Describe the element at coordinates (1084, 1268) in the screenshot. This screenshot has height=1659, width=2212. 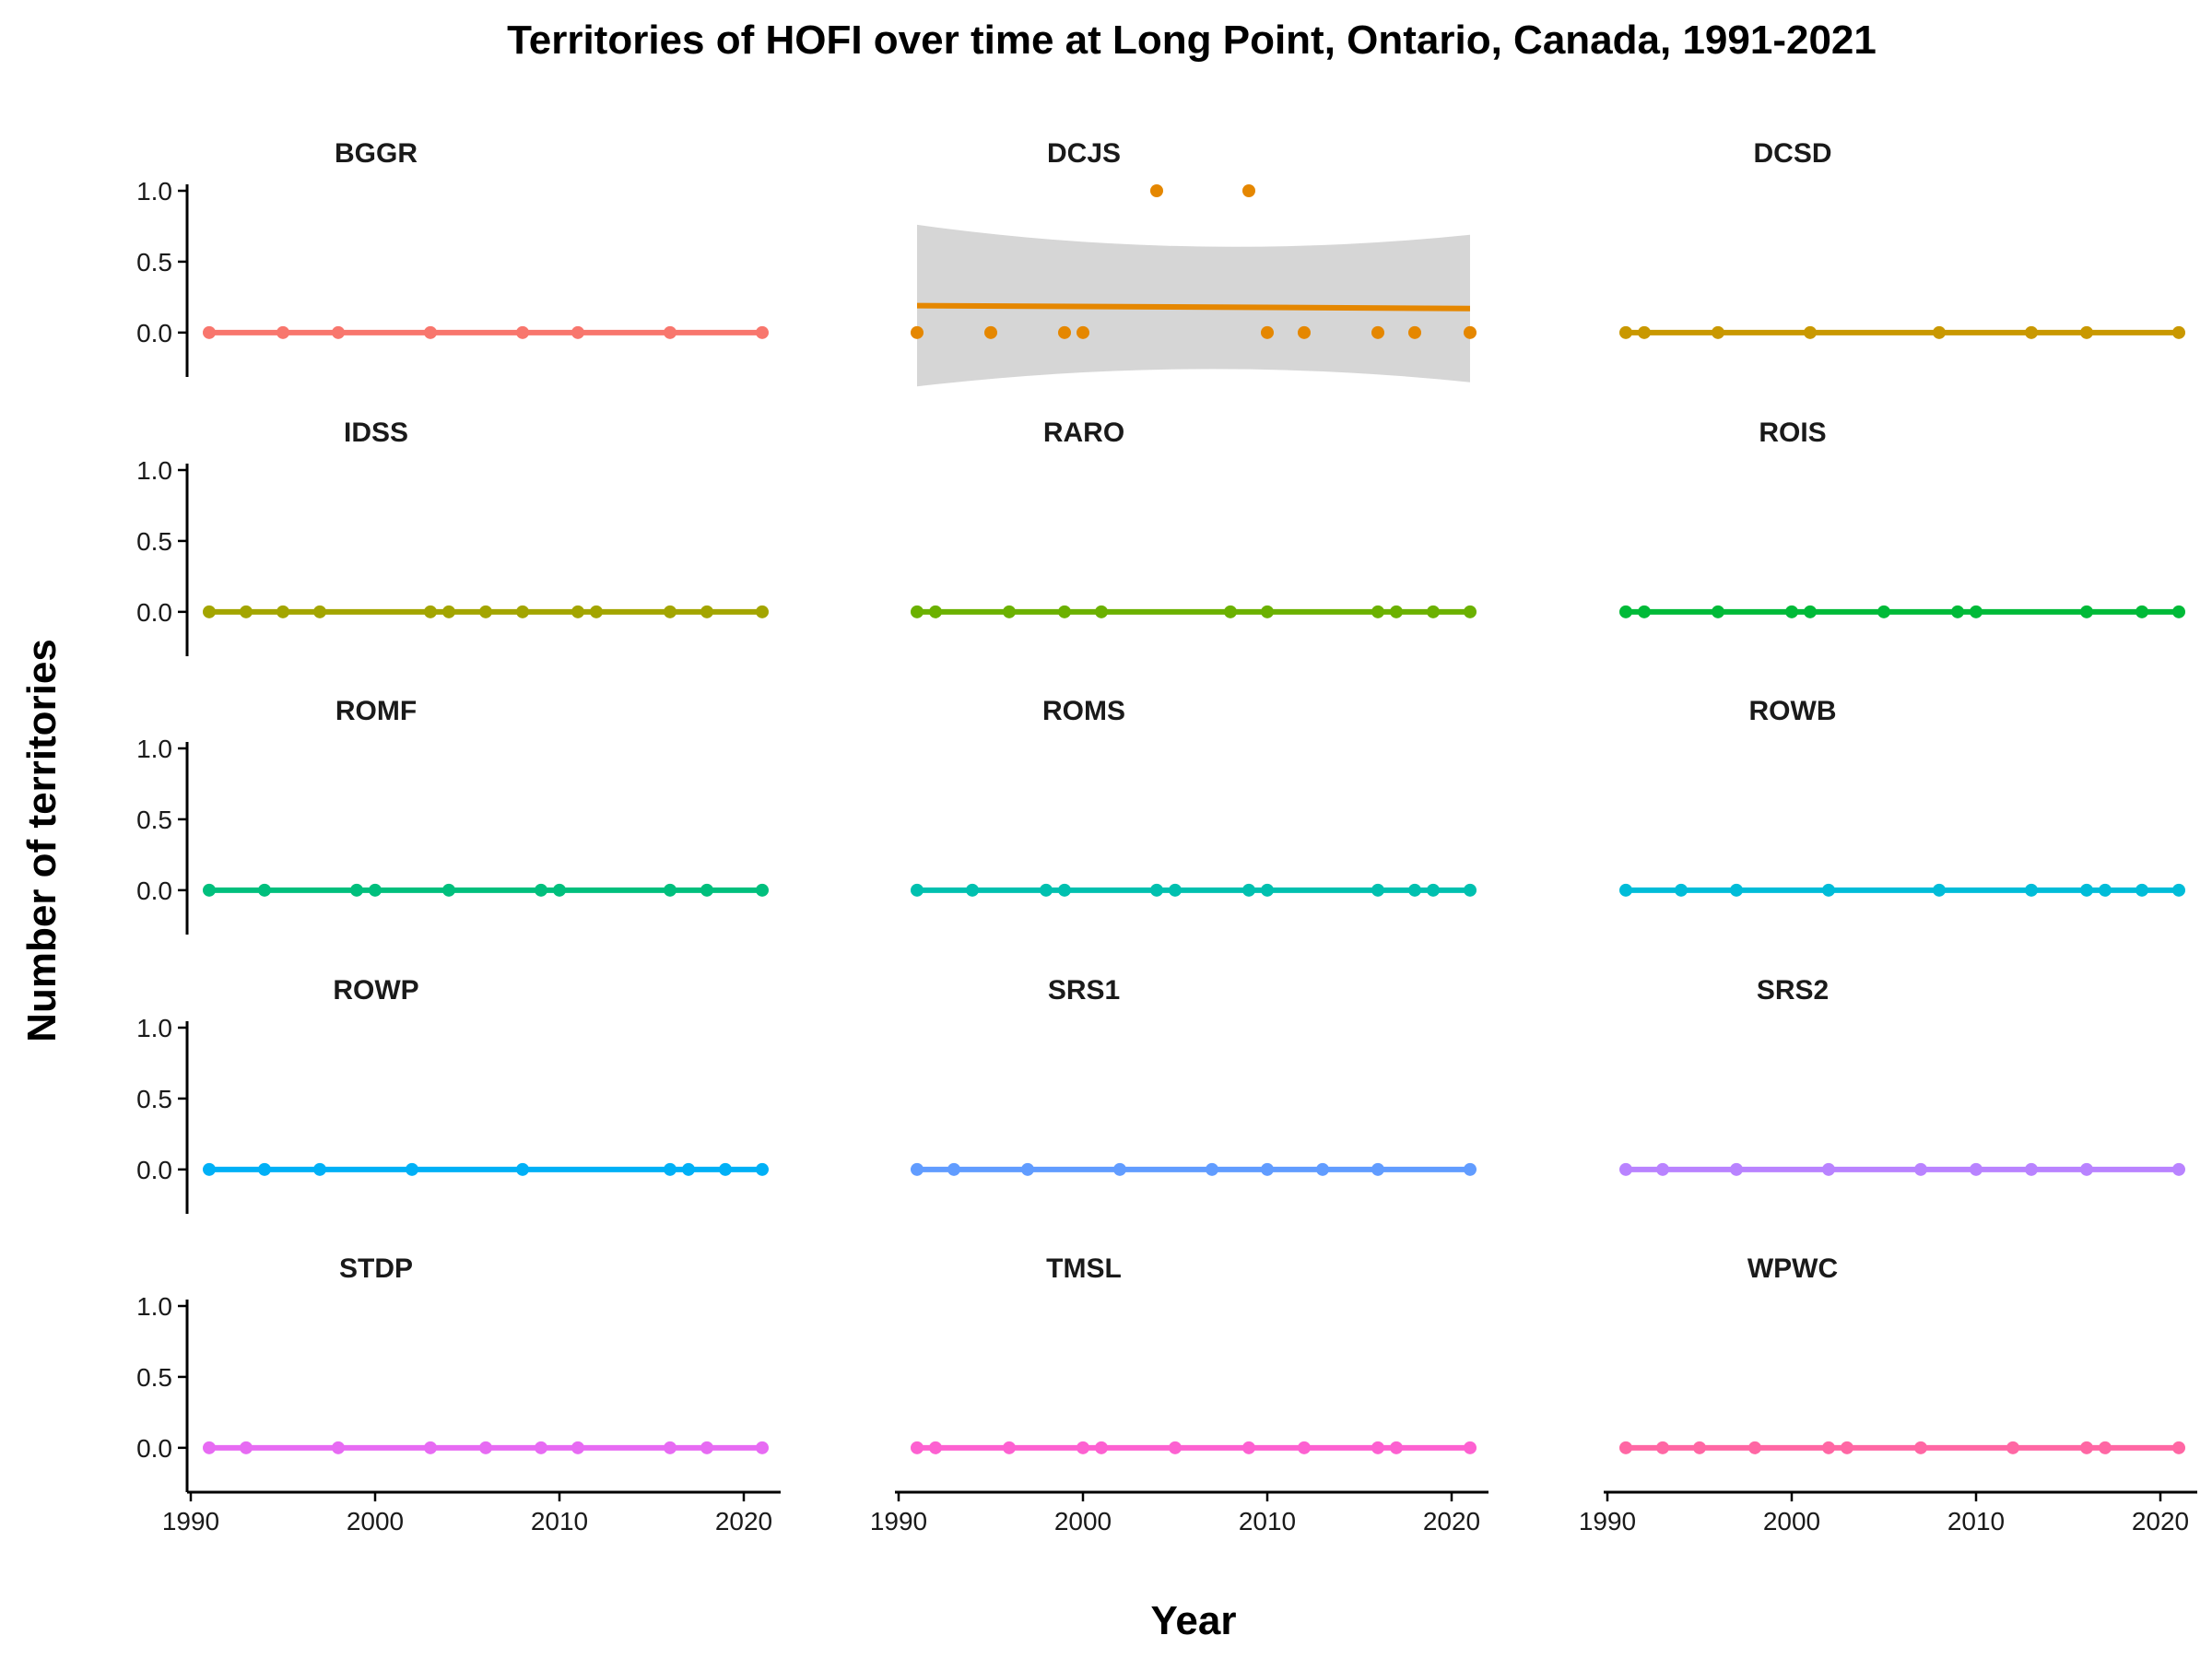
I see `panel-strip-label: TMSL` at that location.